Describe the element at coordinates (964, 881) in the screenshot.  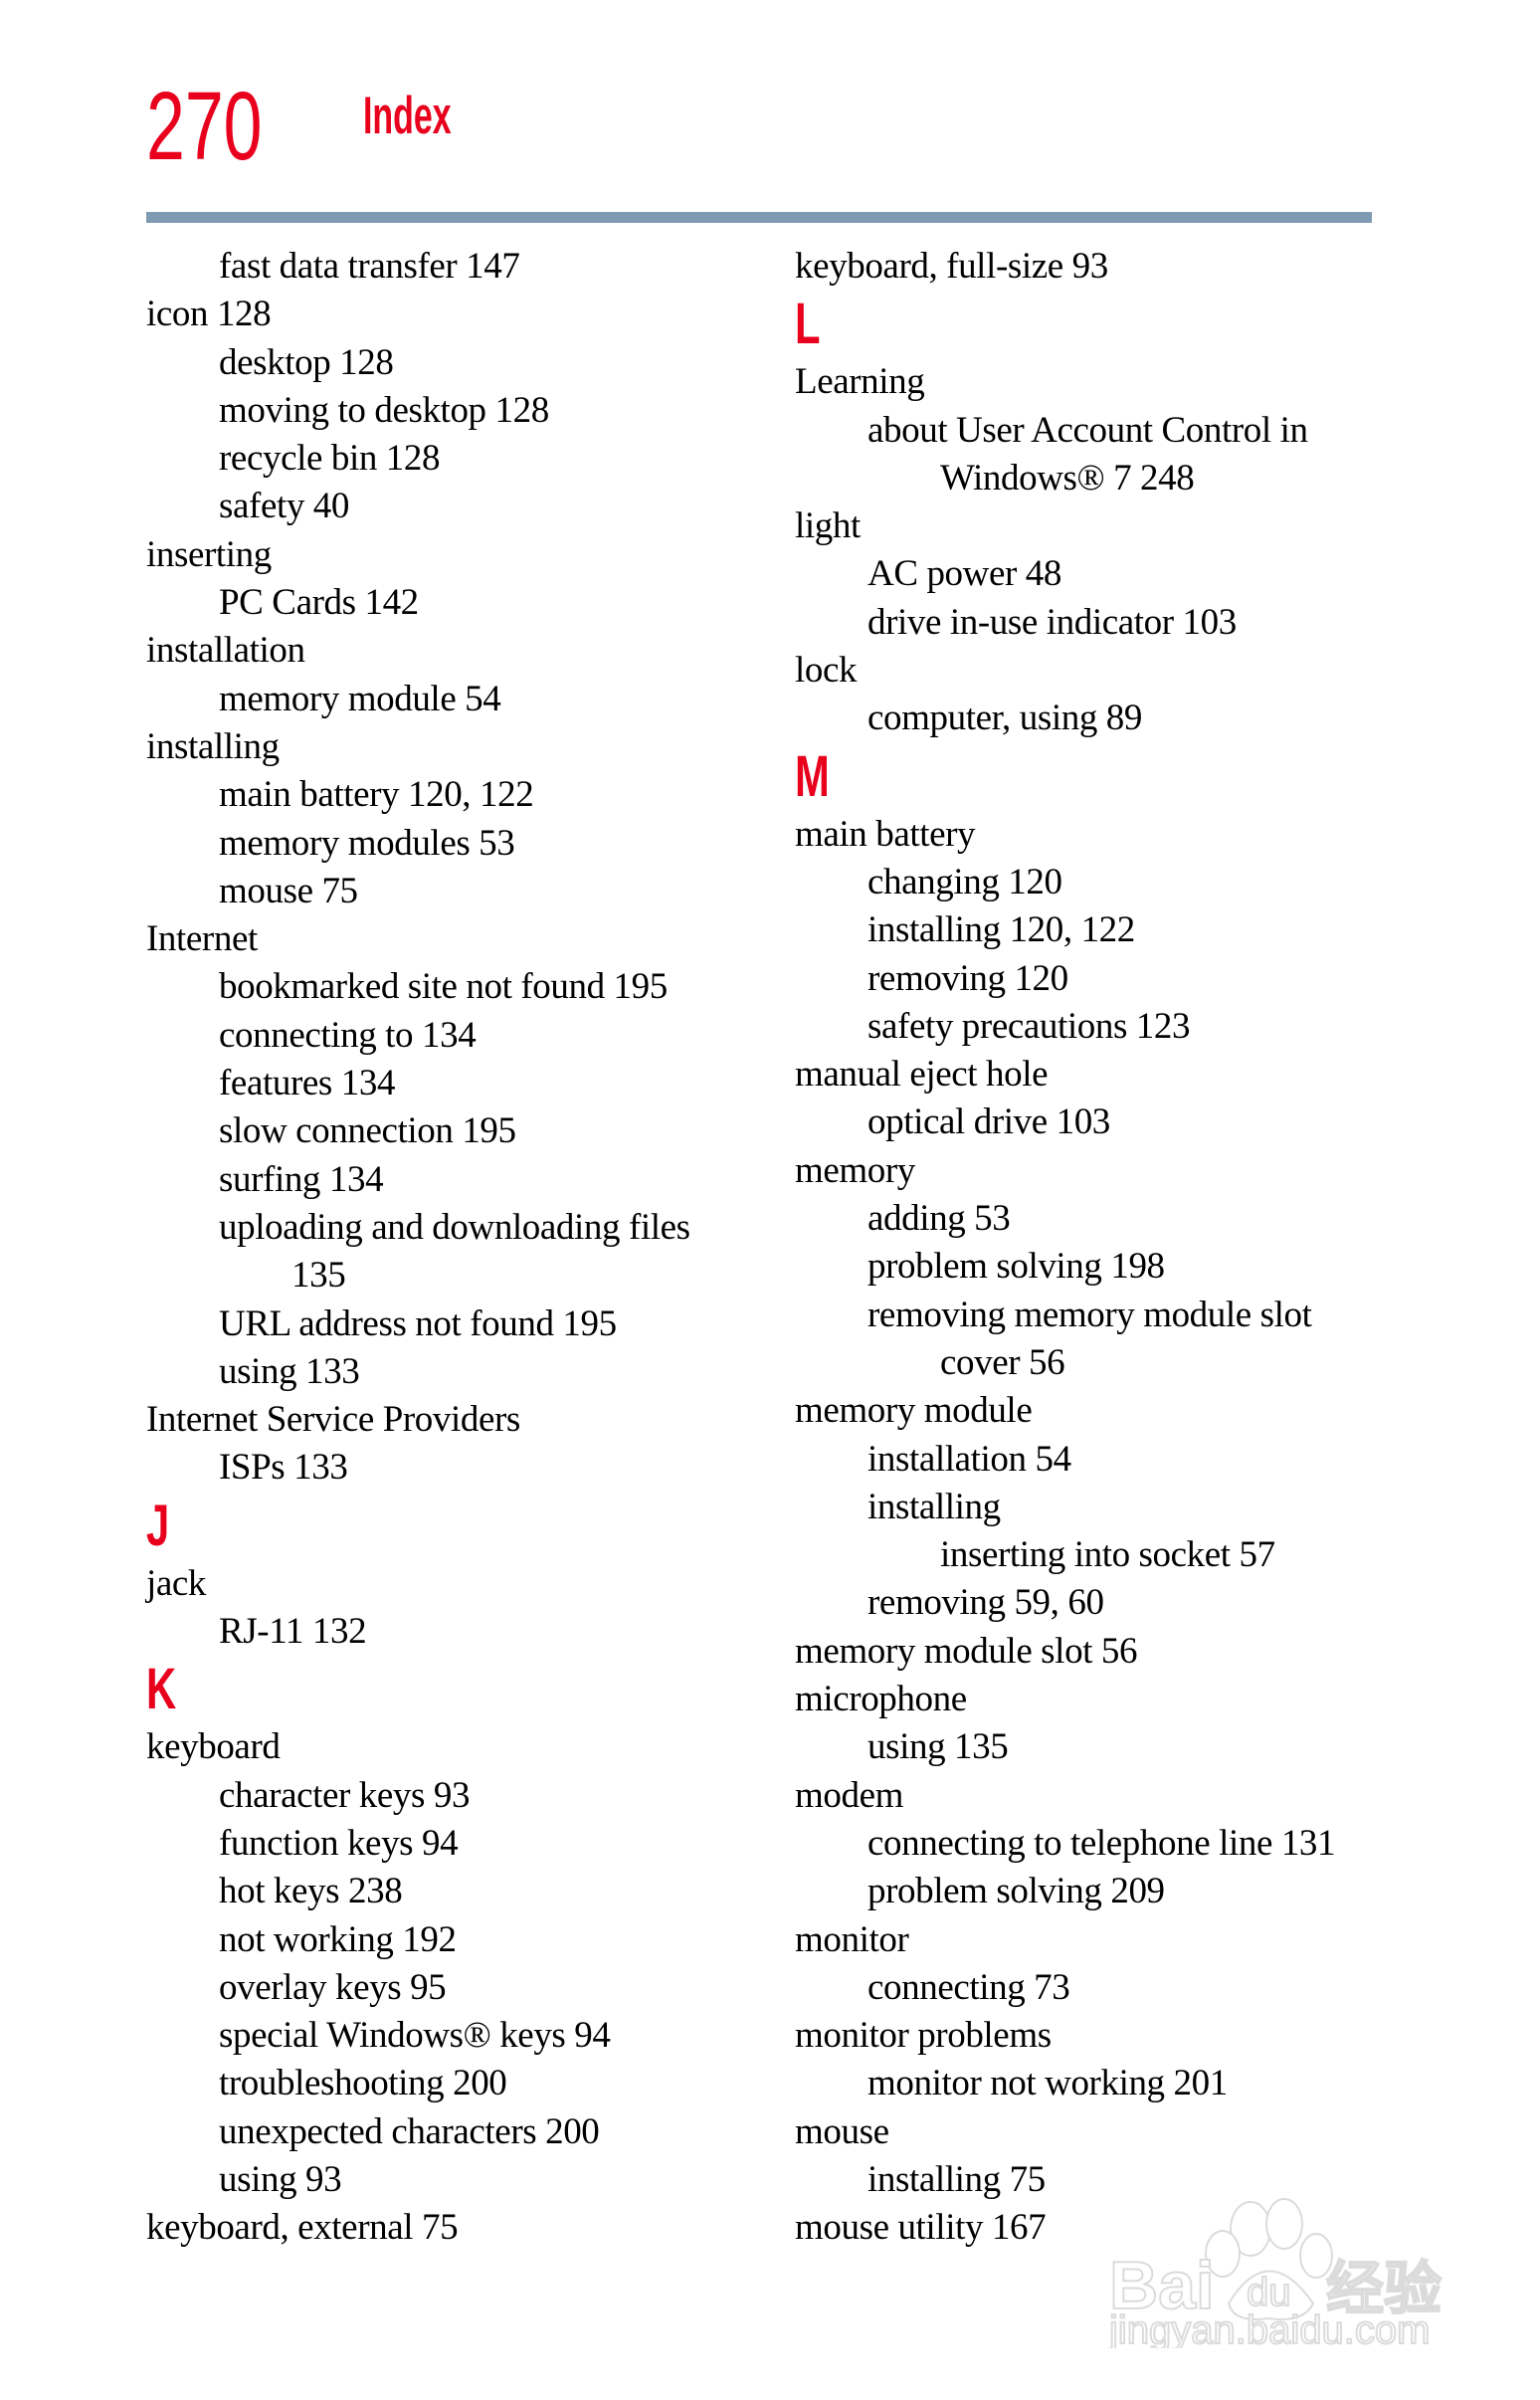
I see `index-subentry: changing 120` at that location.